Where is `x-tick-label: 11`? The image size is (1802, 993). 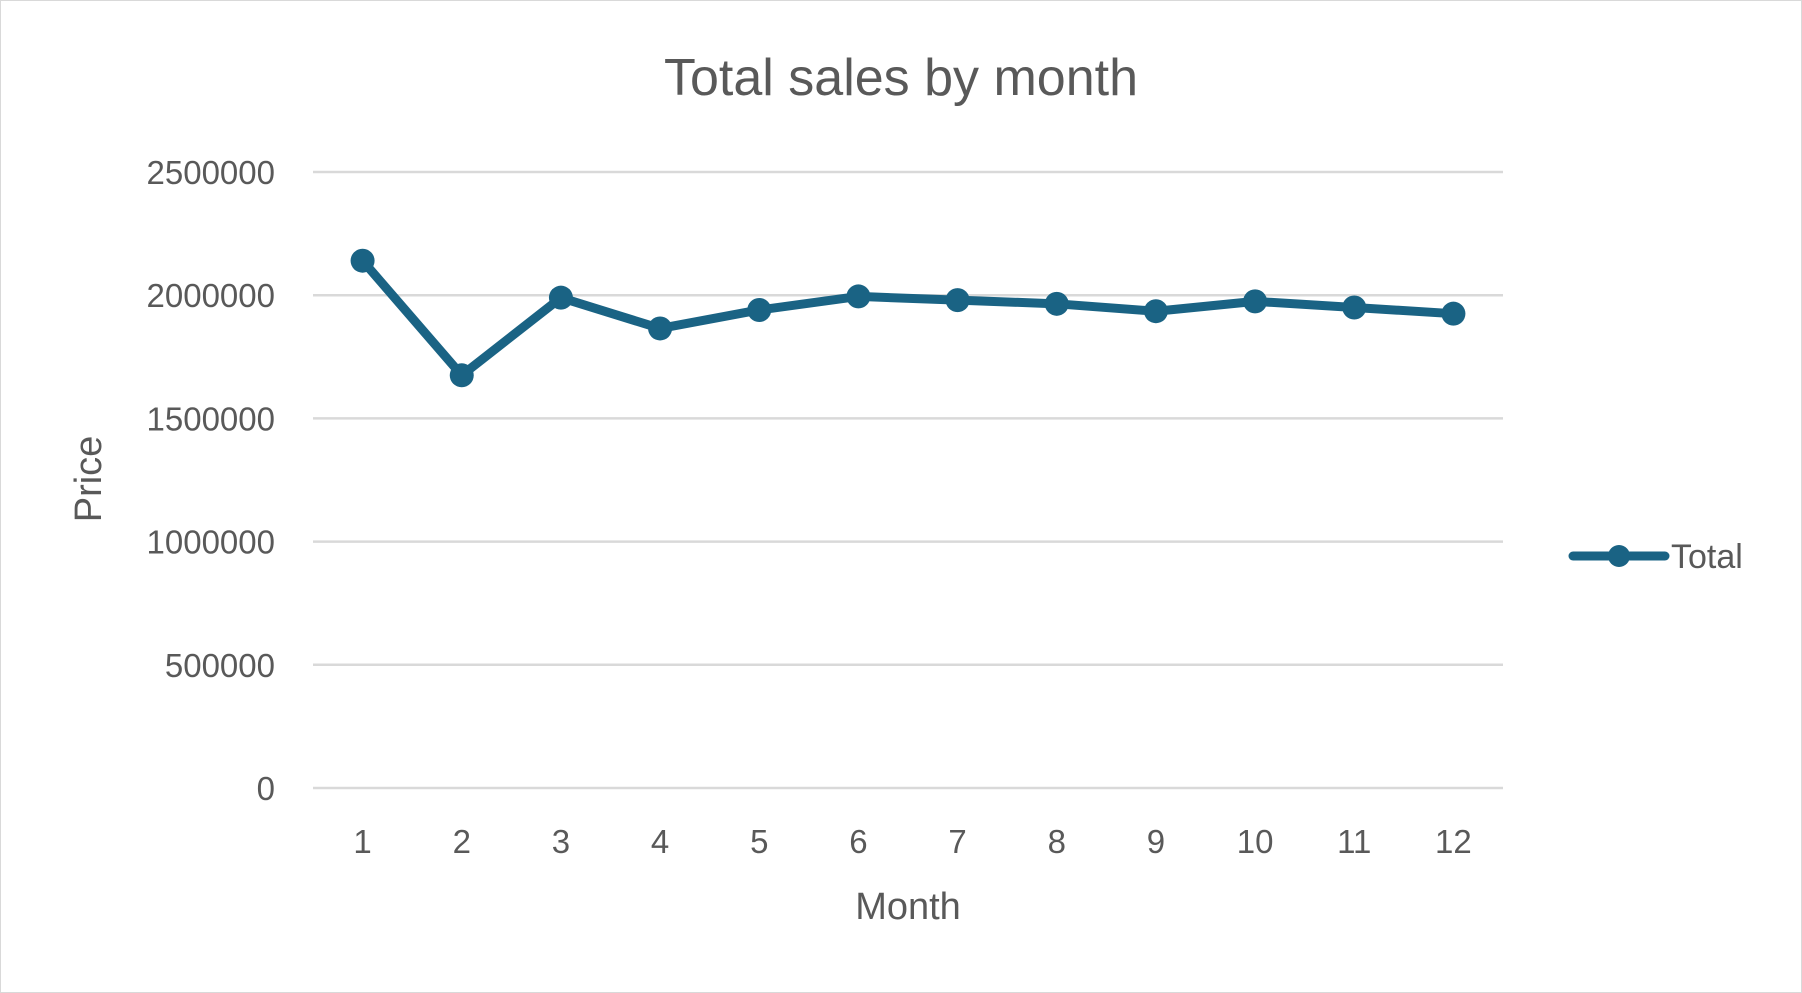 x-tick-label: 11 is located at coordinates (1354, 841).